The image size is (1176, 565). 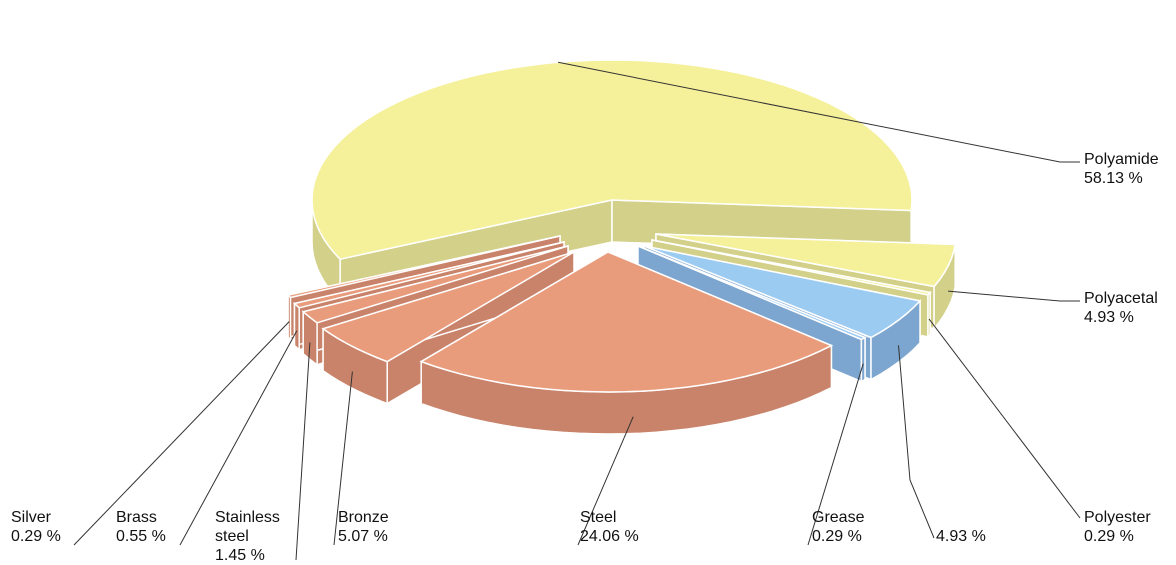 I want to click on label-bronze: Bronze 5.07 %, so click(x=363, y=527).